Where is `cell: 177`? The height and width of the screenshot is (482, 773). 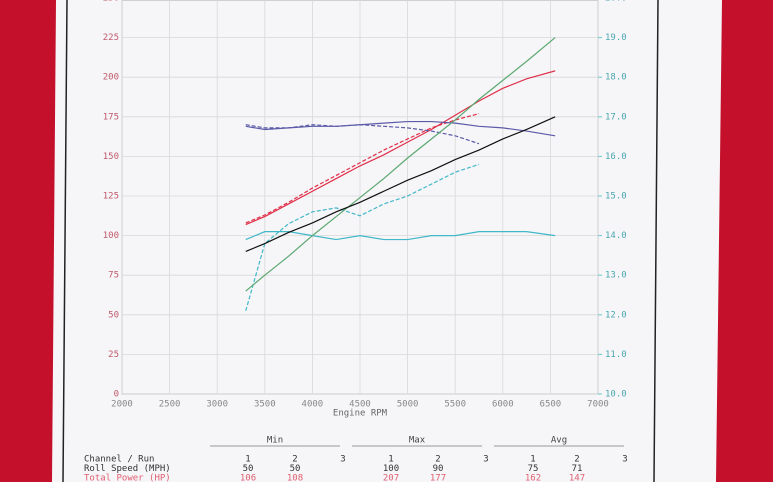 cell: 177 is located at coordinates (438, 478).